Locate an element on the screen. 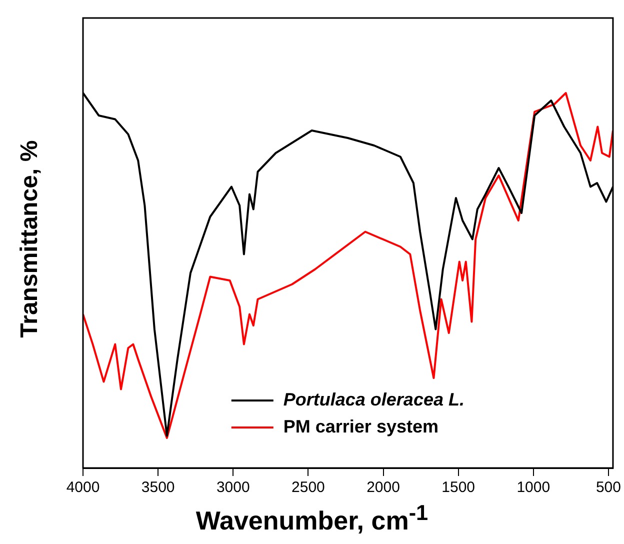 This screenshot has width=624, height=544. x-tick-label: 3500 is located at coordinates (158, 487).